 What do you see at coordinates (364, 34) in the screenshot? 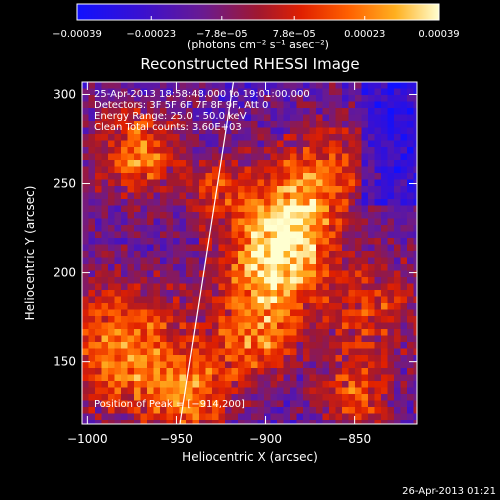
I see `colorbar-tick-label: 0.00023` at bounding box center [364, 34].